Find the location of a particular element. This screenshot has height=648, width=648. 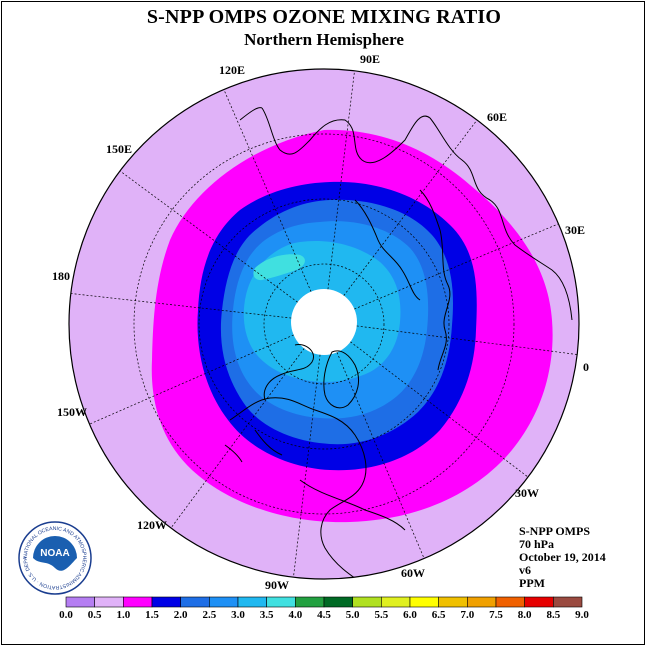

lon-label-120w: 120W is located at coordinates (152, 525).